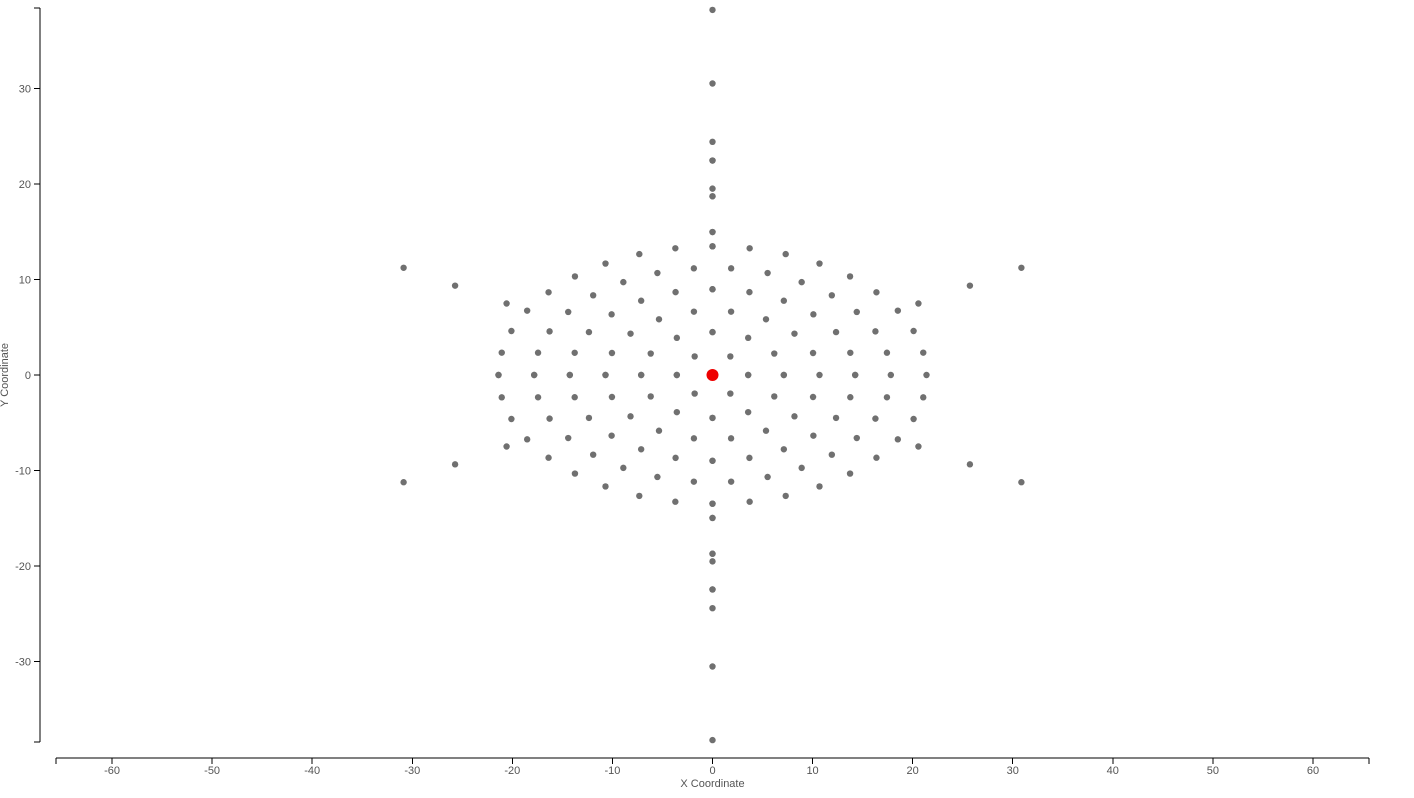 The height and width of the screenshot is (798, 1414). Describe the element at coordinates (25, 185) in the screenshot. I see `y-tick-label: 20` at that location.